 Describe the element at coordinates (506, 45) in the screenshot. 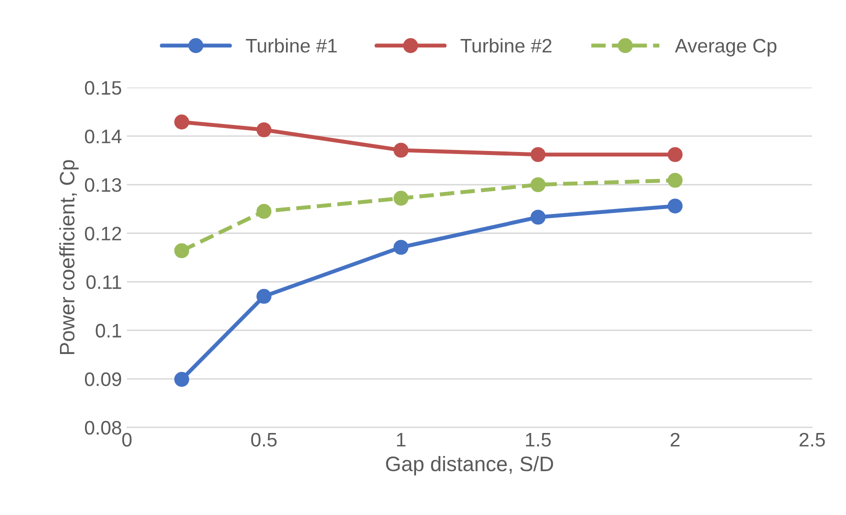

I see `legend-label: Turbine #2` at that location.